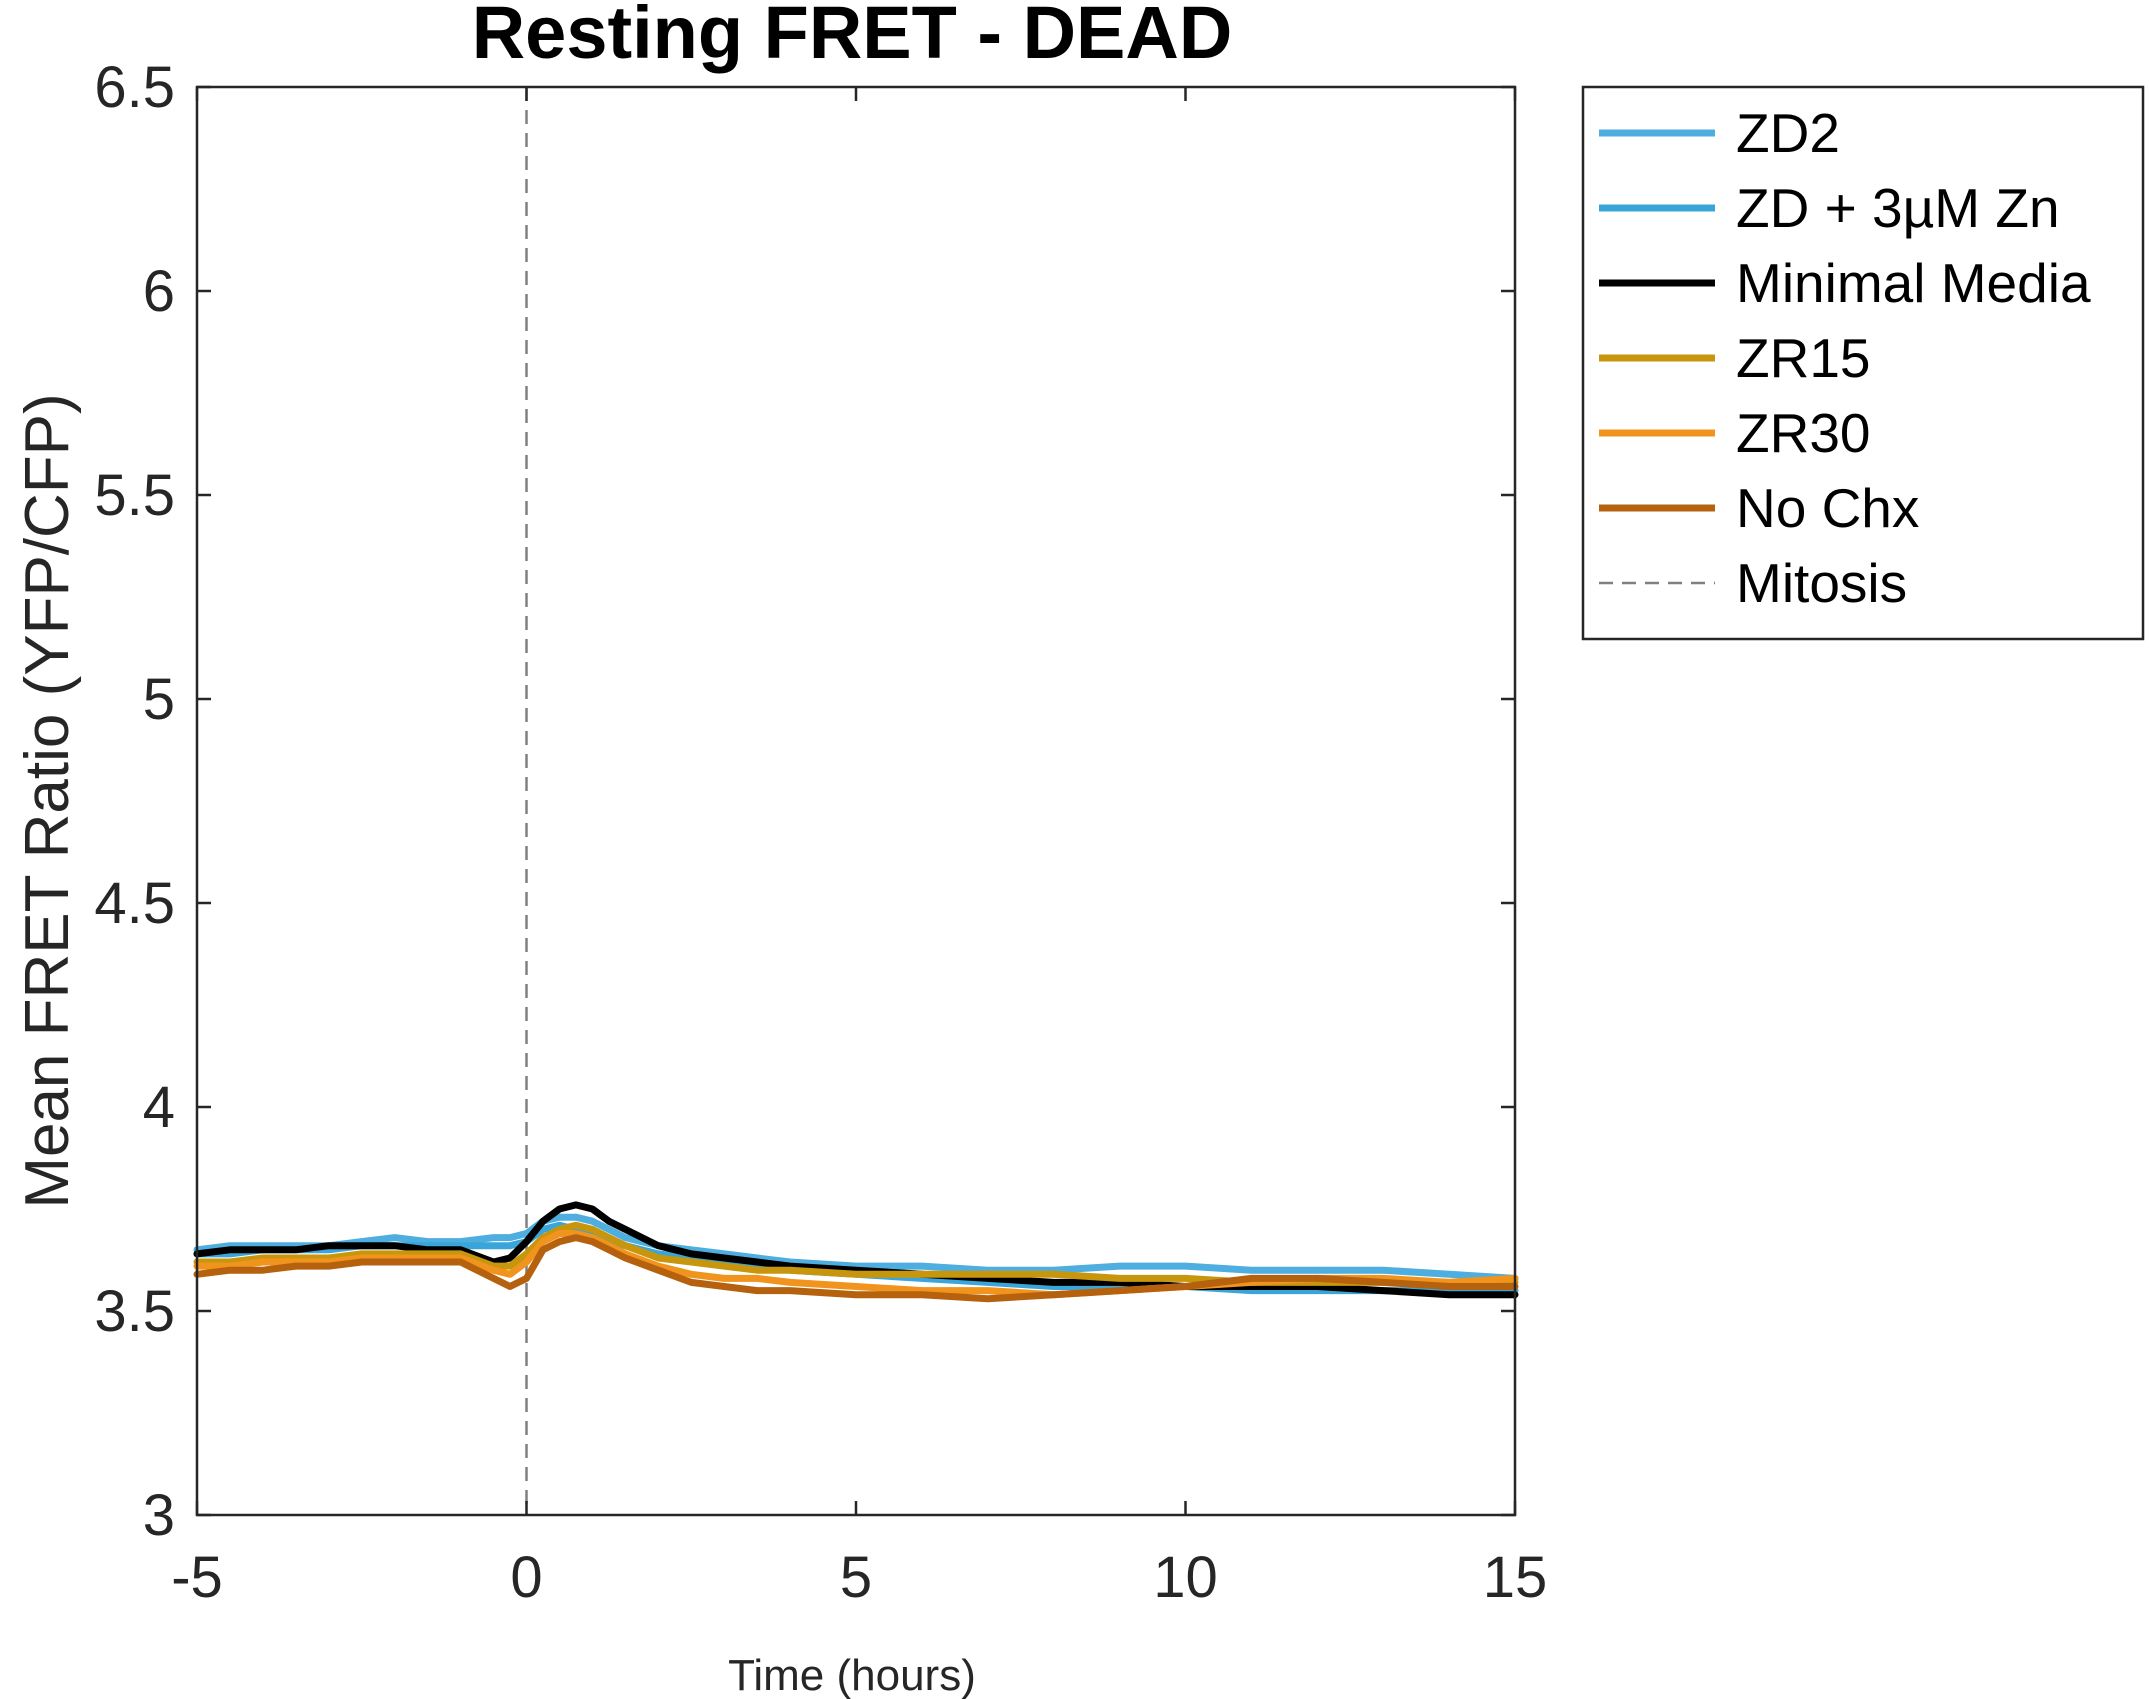 This screenshot has width=2149, height=1699. Describe the element at coordinates (134, 903) in the screenshot. I see `y-tick-label: 4.5` at that location.